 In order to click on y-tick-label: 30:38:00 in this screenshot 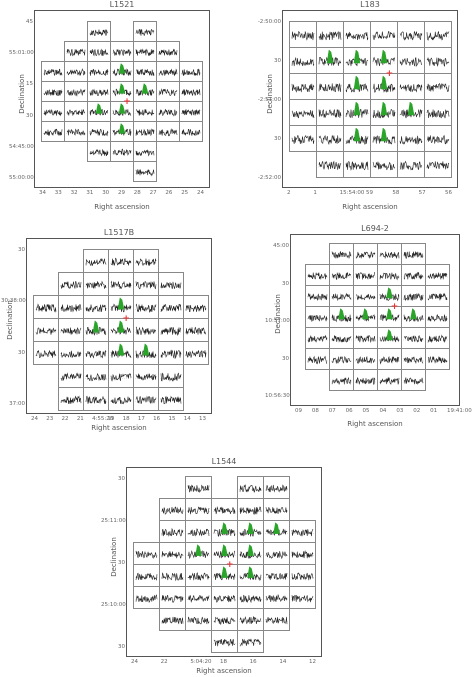, I will do `click(13, 301)`.